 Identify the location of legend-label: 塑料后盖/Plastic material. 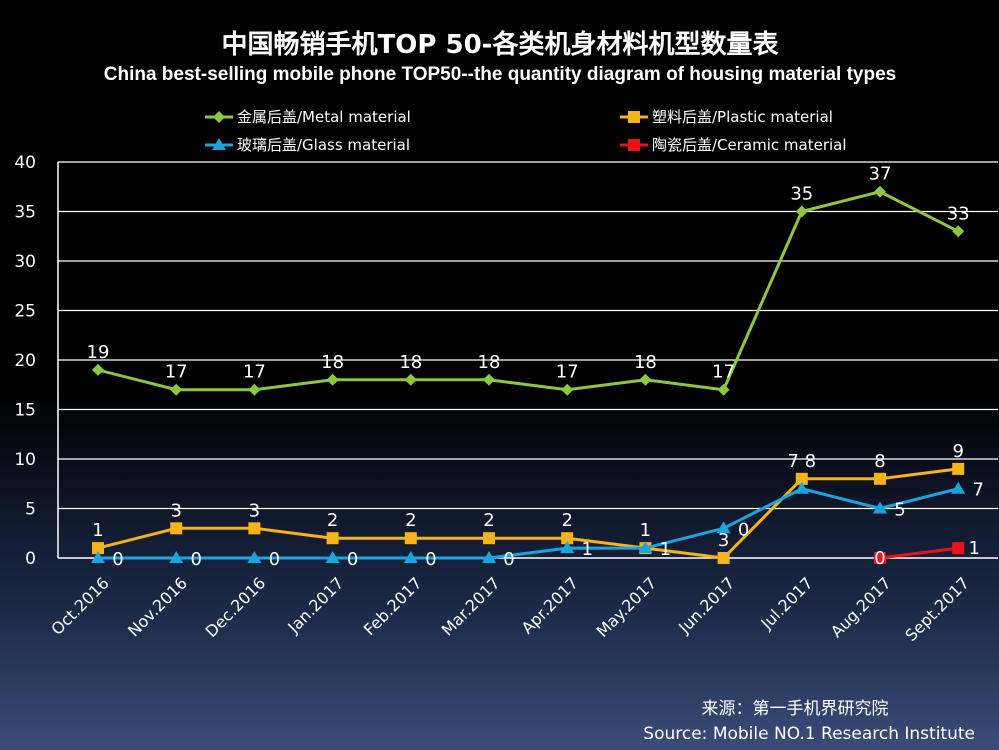
(742, 117).